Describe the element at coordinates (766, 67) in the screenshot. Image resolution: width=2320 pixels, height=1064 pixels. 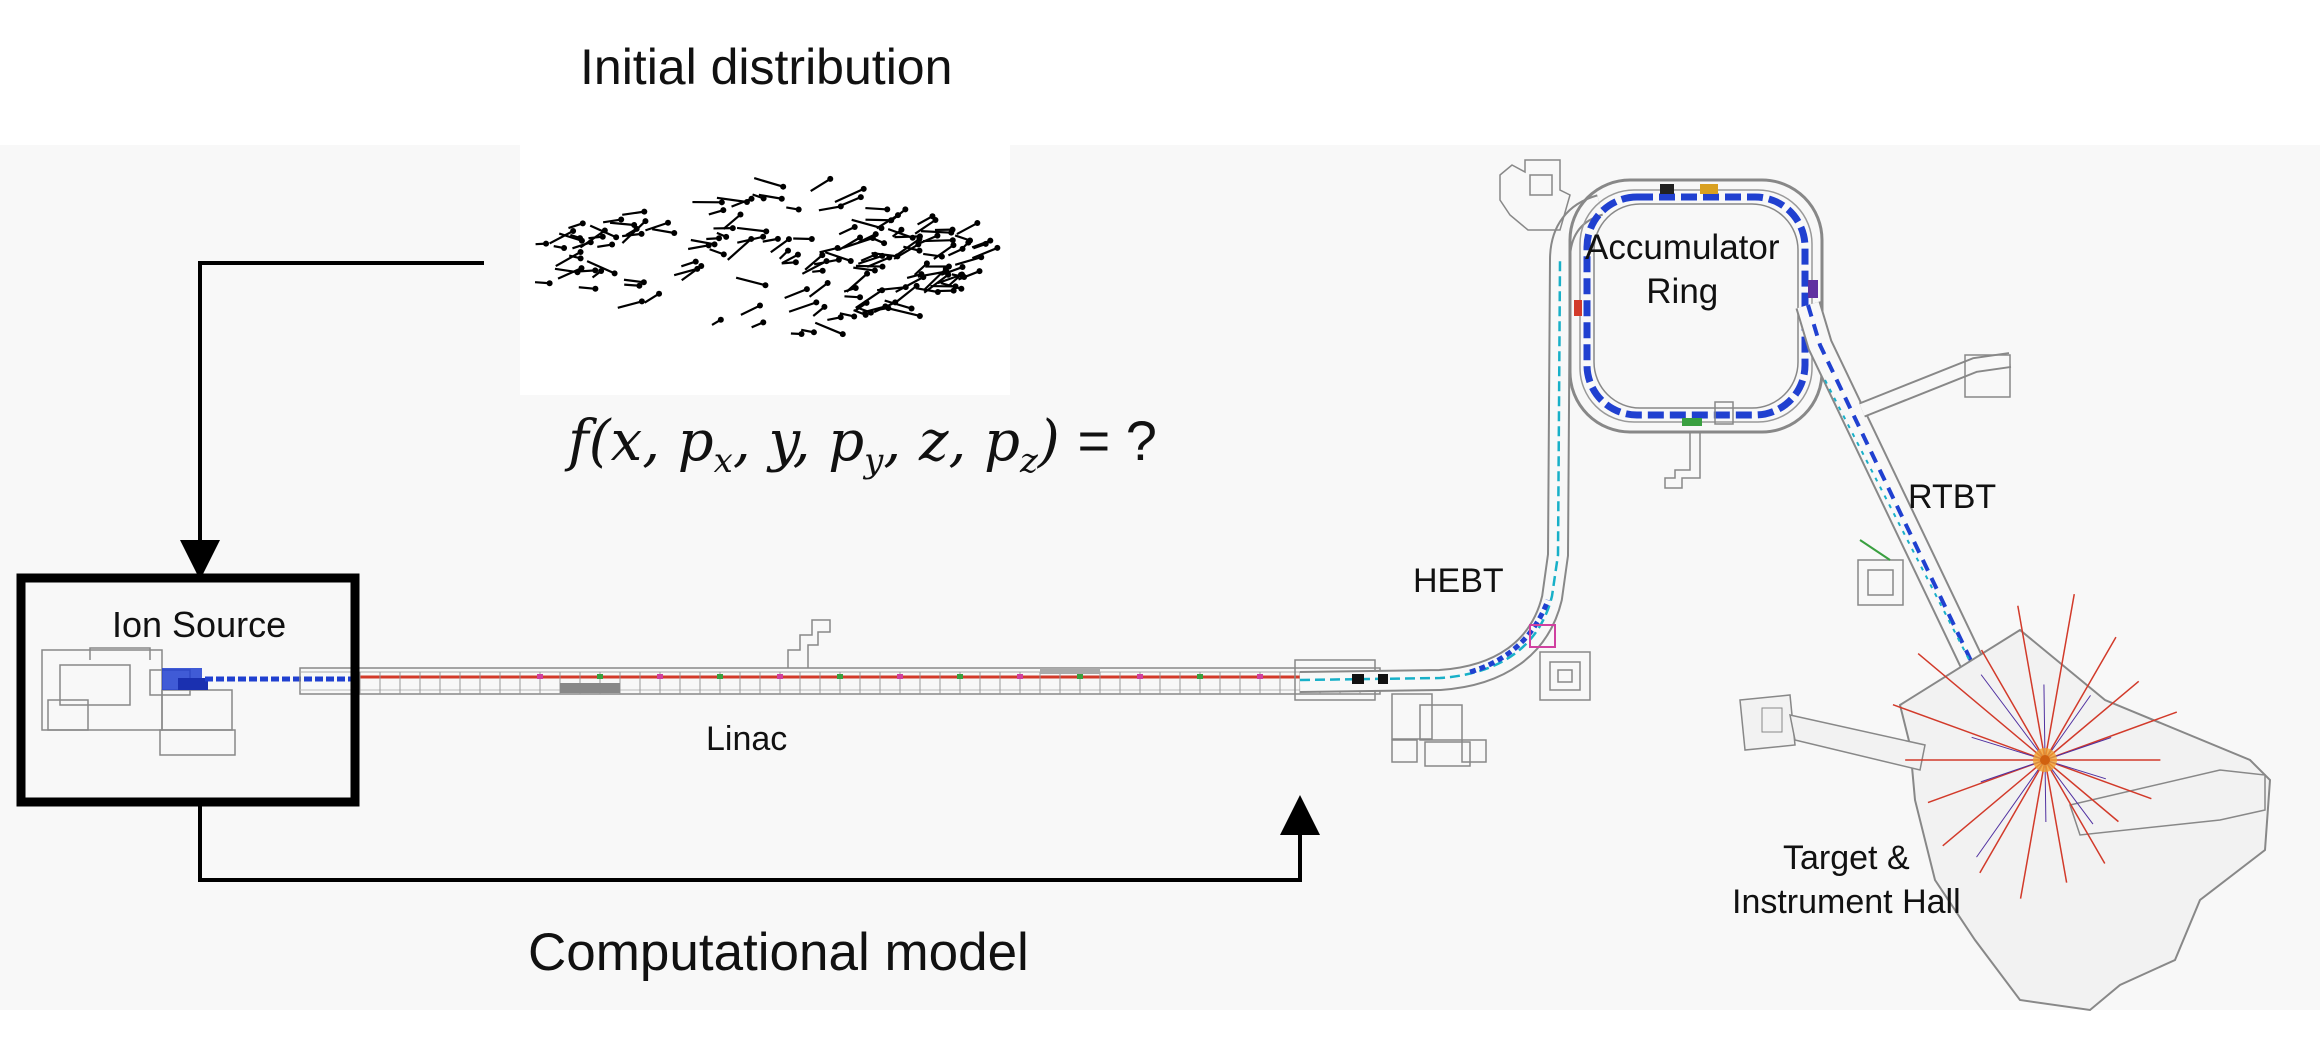
I see `initial-distribution-title: Initial distribution` at that location.